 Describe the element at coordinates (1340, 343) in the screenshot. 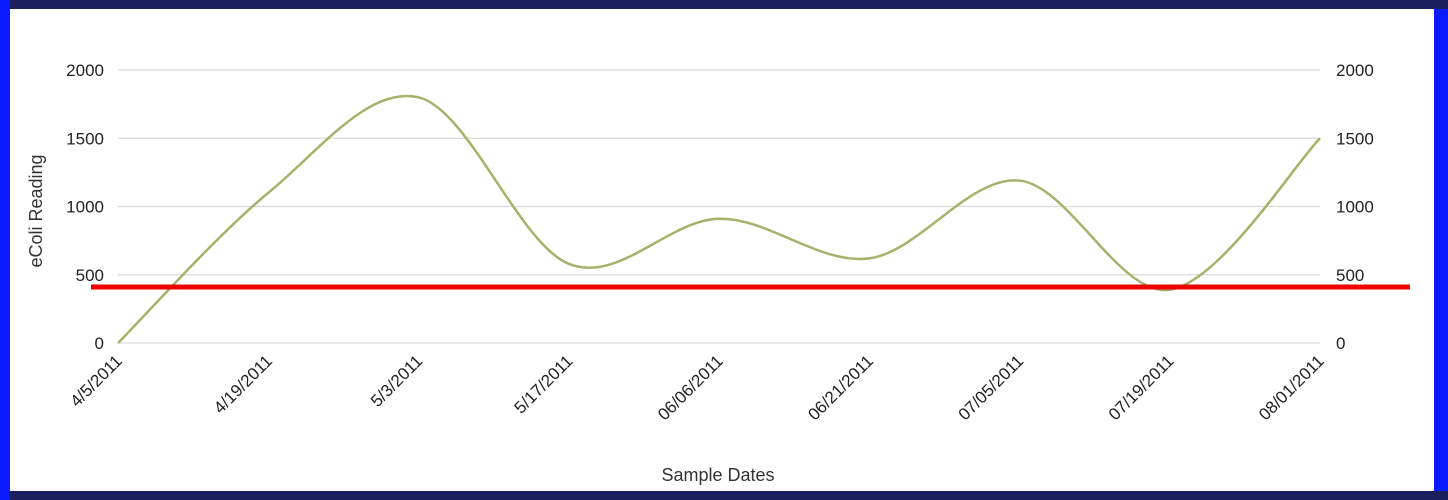

I see `right-y-tick-label: 0` at that location.